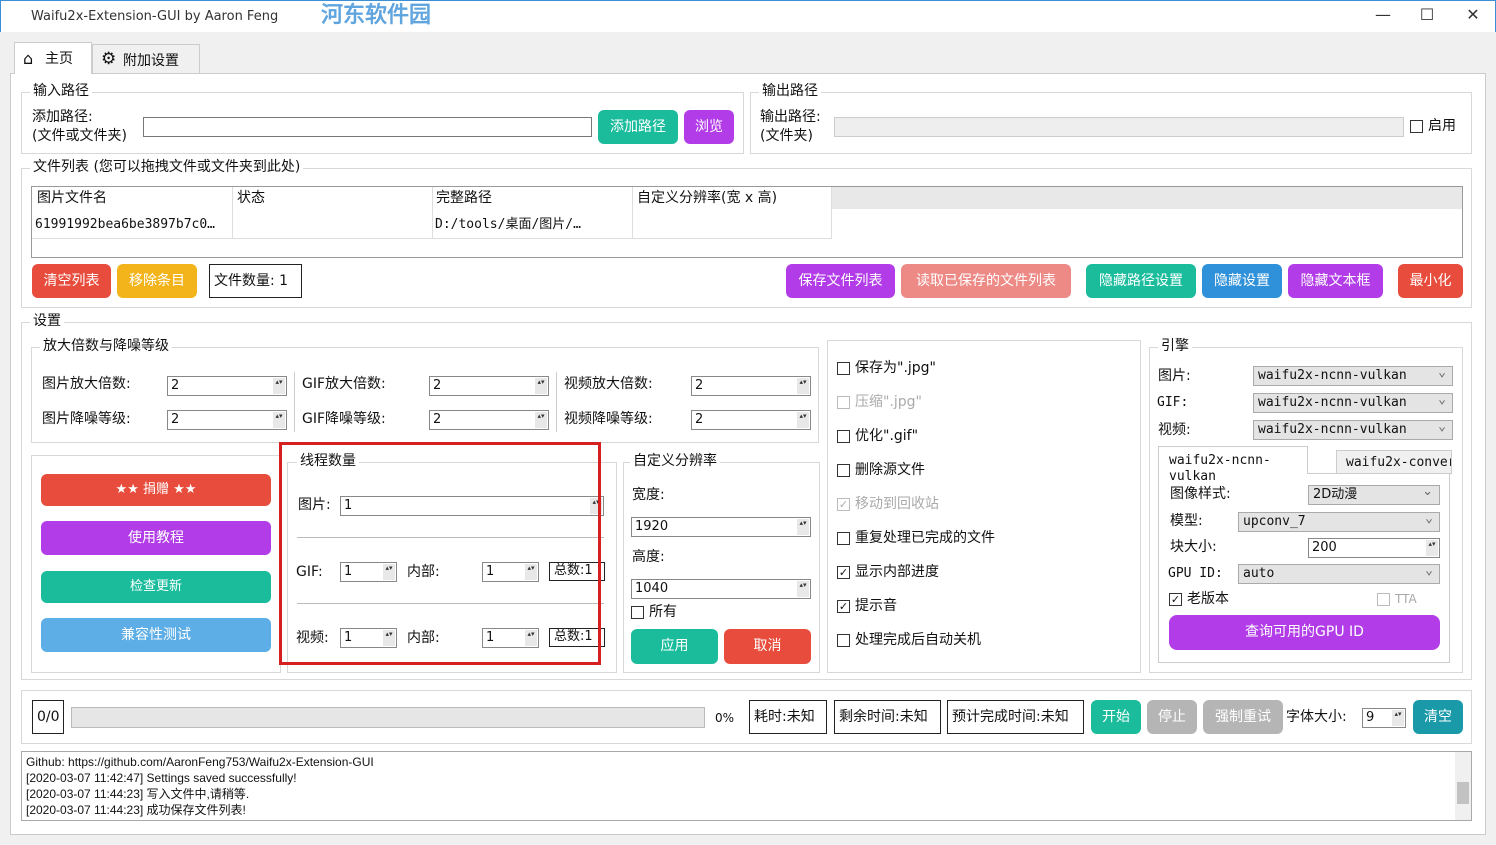  What do you see at coordinates (1141, 281) in the screenshot?
I see `hide-path-settings-button: 隐藏路径设置` at bounding box center [1141, 281].